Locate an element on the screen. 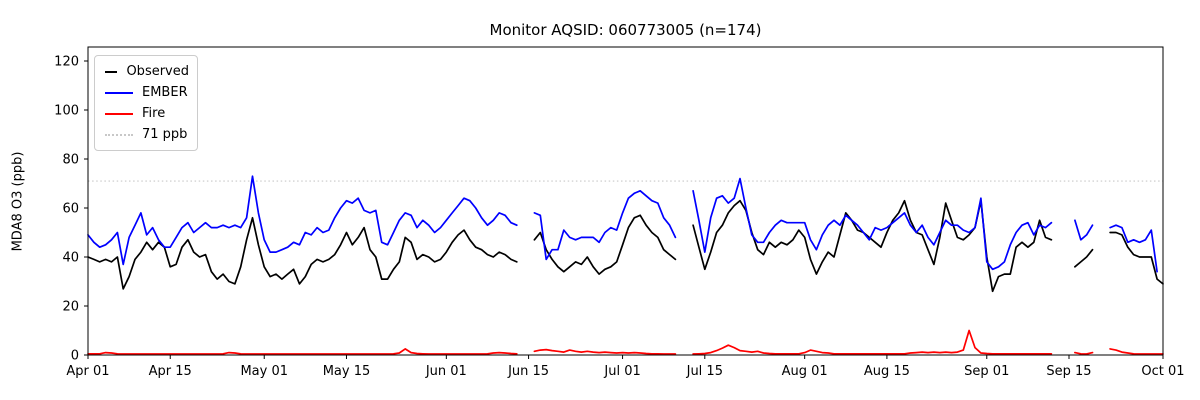  x-tick-label: Sep 15 is located at coordinates (1068, 371).